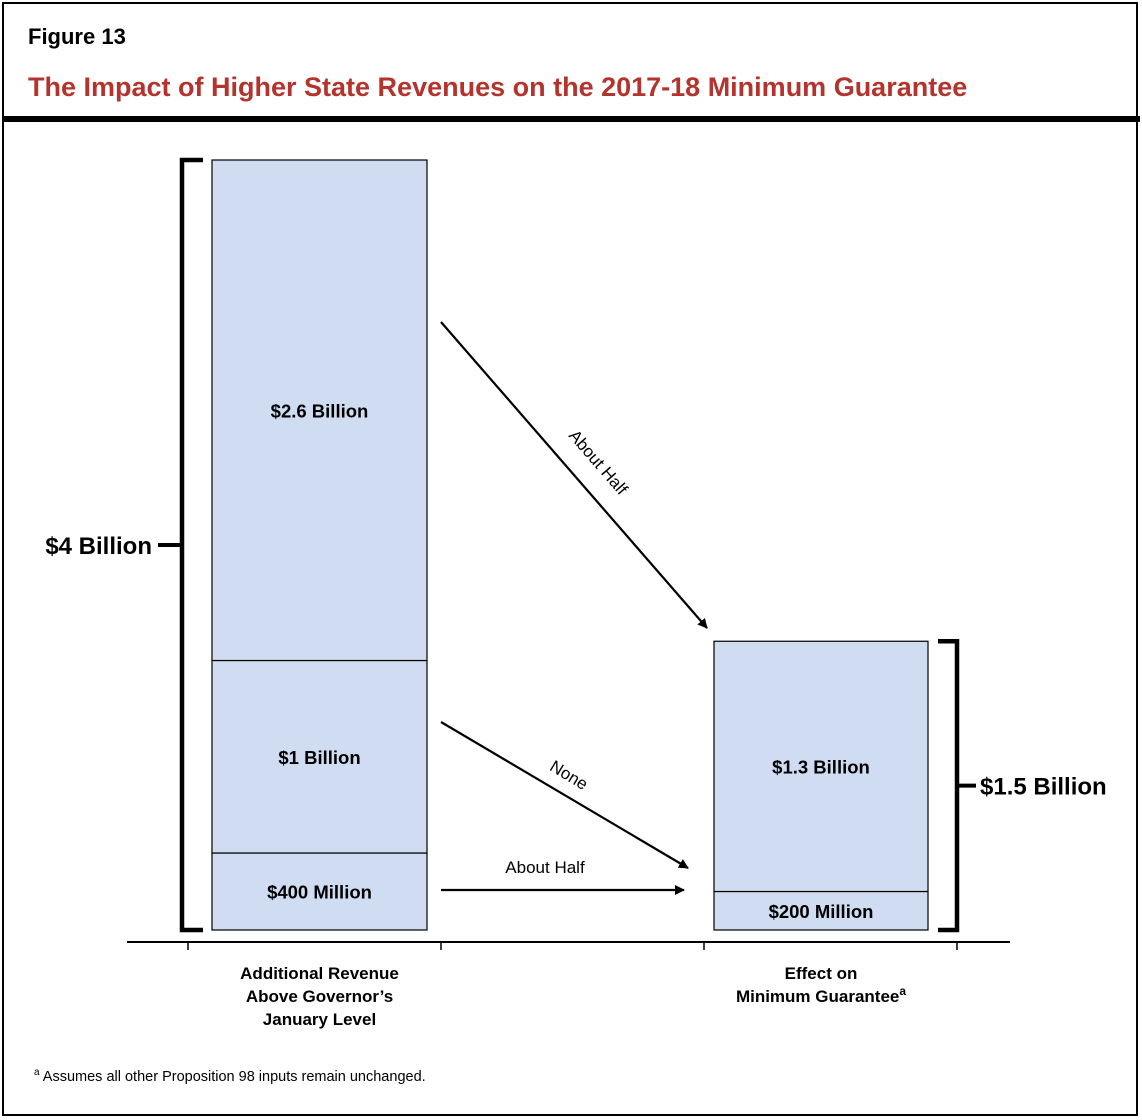  What do you see at coordinates (319, 973) in the screenshot?
I see `category-1-line-1: Additional Revenue` at bounding box center [319, 973].